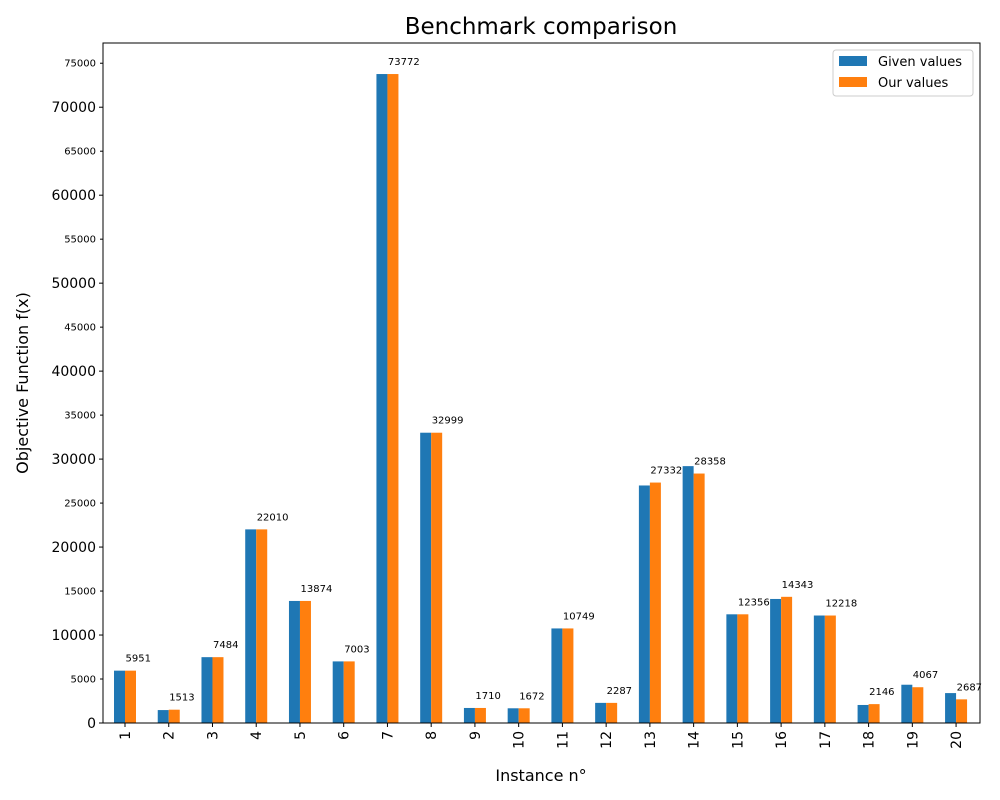  I want to click on x-tick-label-13: 13, so click(651, 740).